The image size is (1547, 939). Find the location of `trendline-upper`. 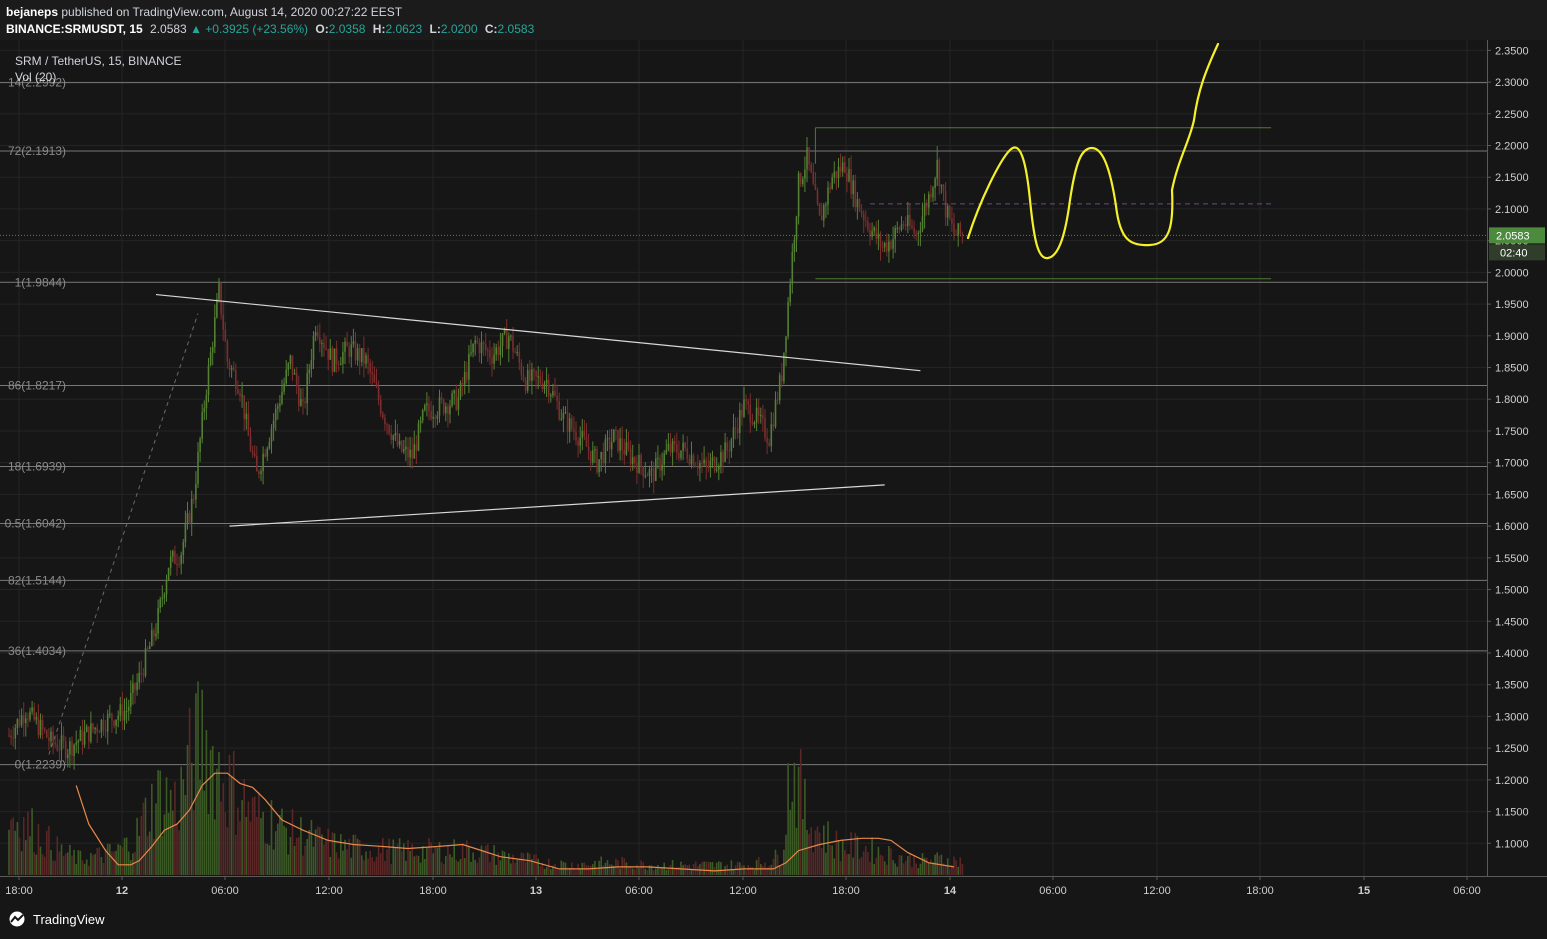

trendline-upper is located at coordinates (538, 332).